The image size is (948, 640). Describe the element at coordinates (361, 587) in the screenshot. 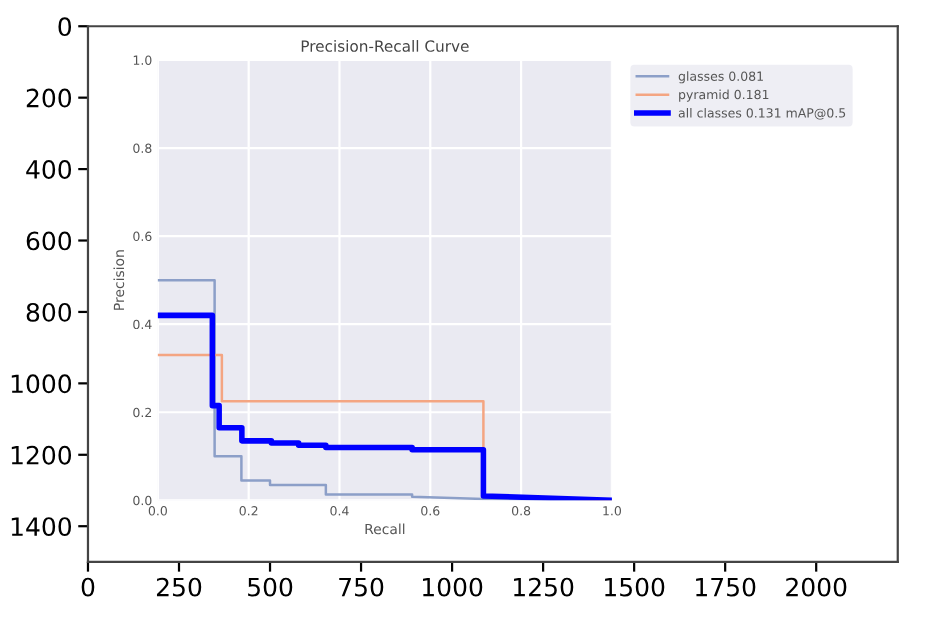

I see `x-tick-label: 750` at that location.